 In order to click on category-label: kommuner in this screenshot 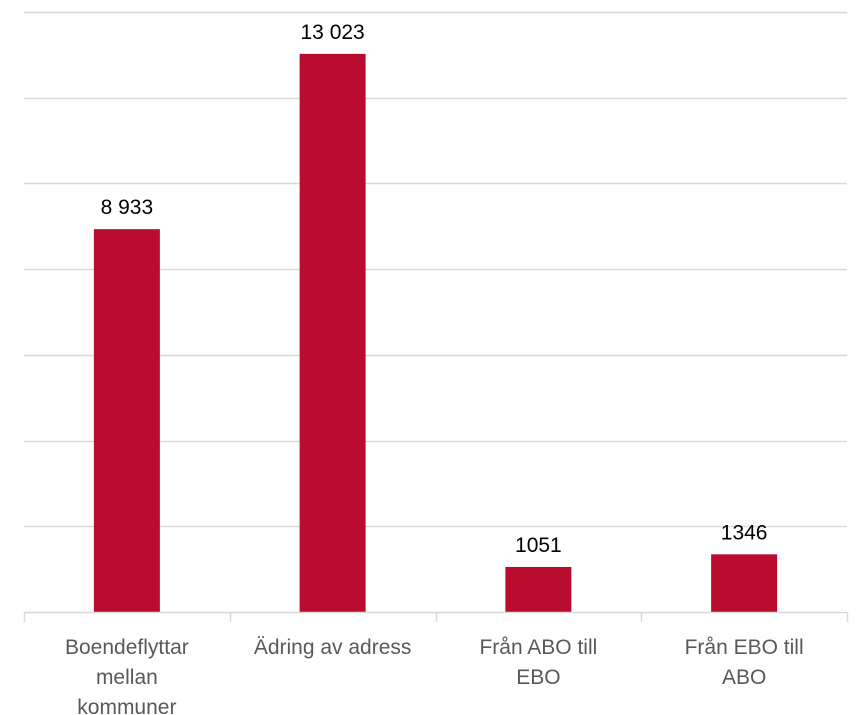, I will do `click(126, 705)`.